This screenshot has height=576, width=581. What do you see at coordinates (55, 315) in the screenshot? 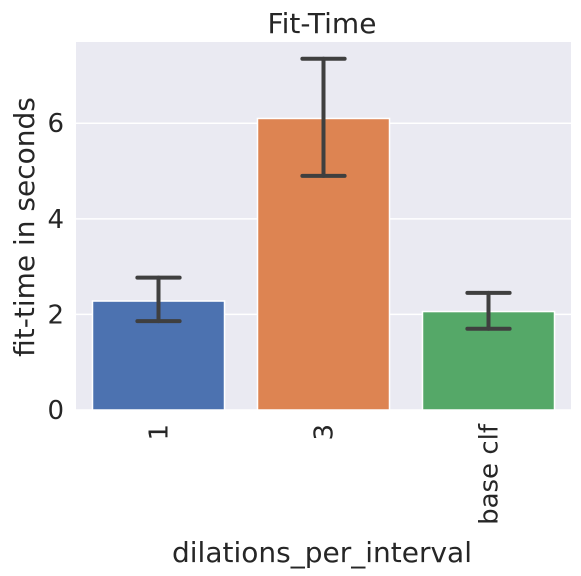
I see `y-tick-label: 2` at bounding box center [55, 315].